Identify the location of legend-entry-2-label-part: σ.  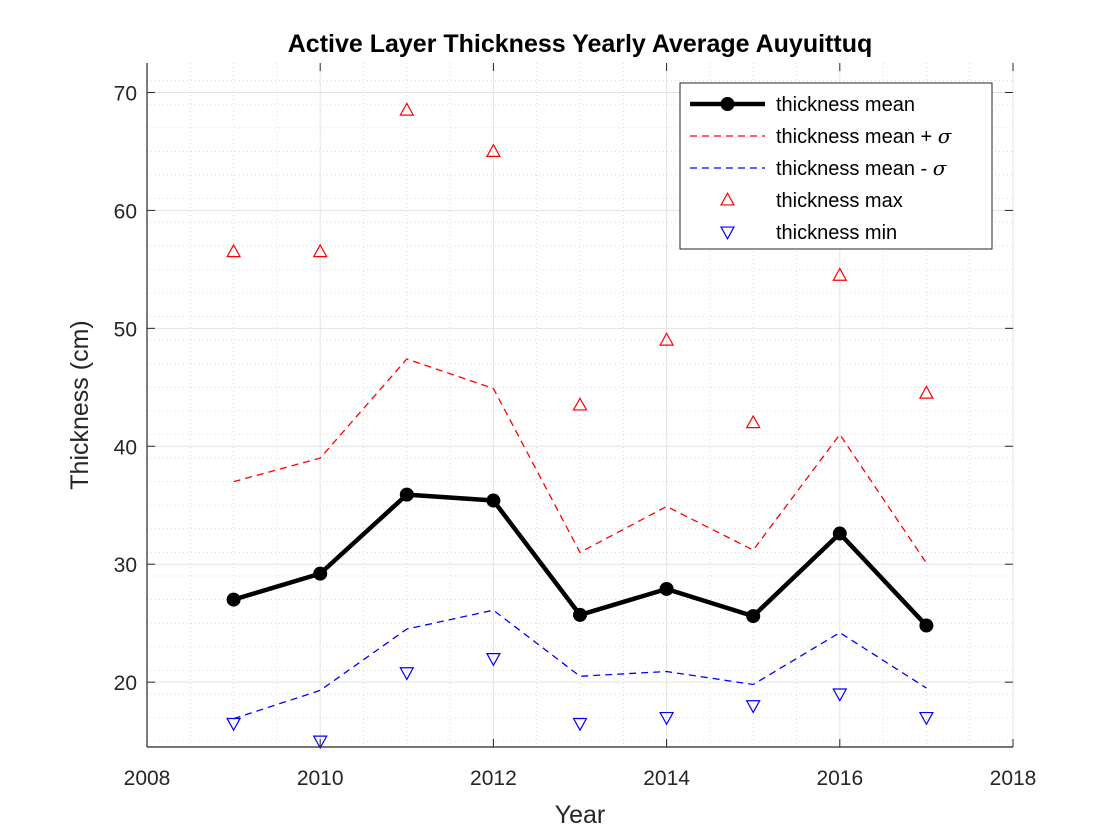
(940, 168).